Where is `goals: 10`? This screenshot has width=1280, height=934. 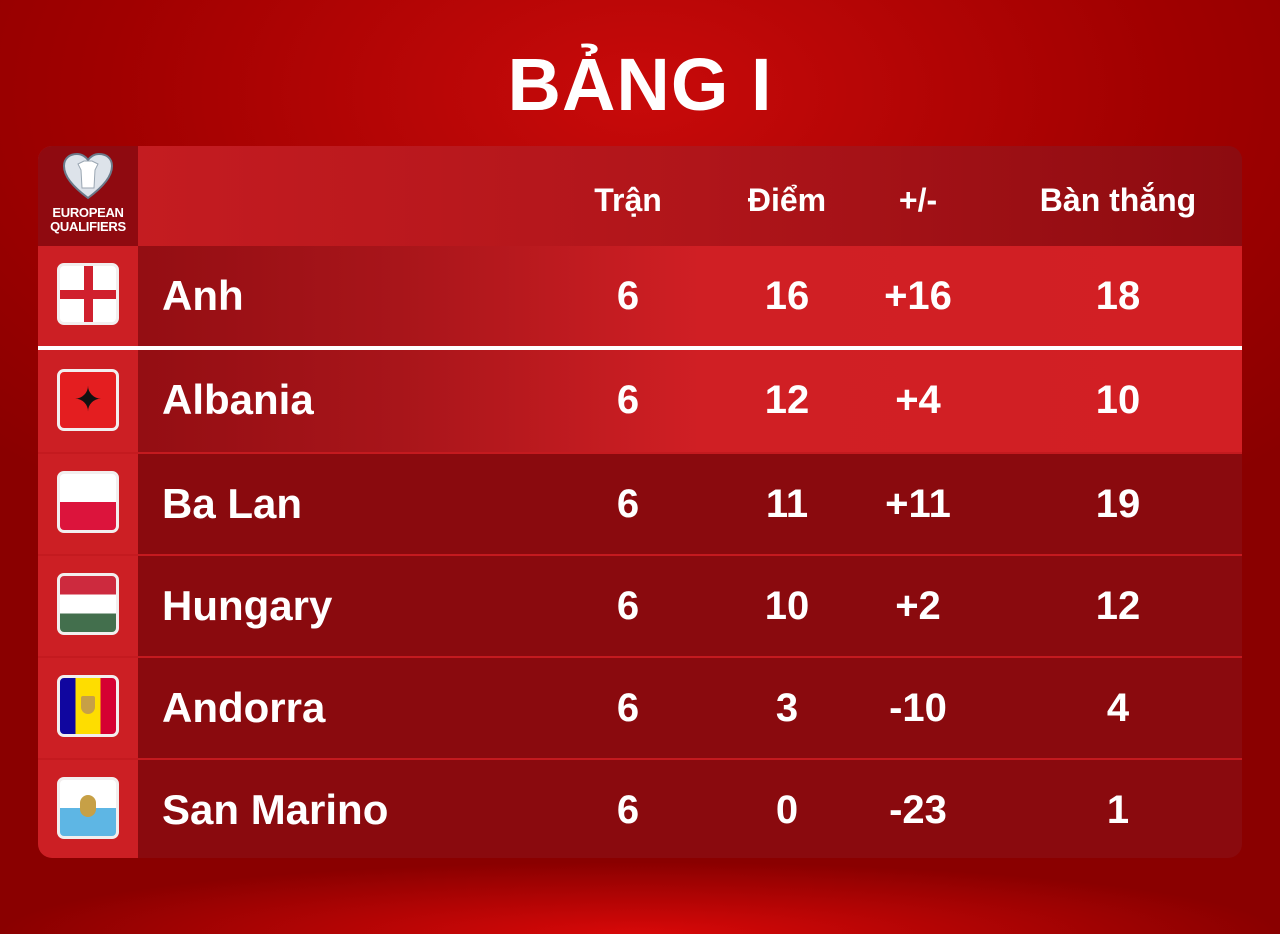 goals: 10 is located at coordinates (1118, 400).